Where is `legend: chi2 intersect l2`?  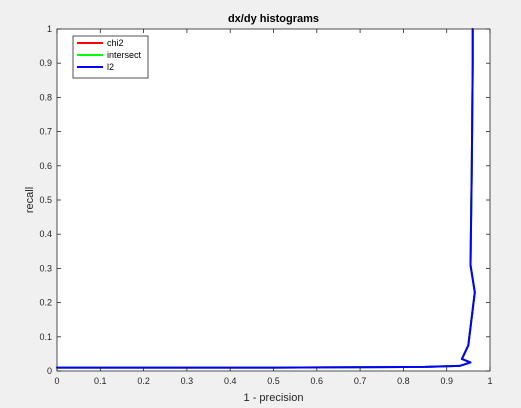
legend: chi2 intersect l2 is located at coordinates (110, 57).